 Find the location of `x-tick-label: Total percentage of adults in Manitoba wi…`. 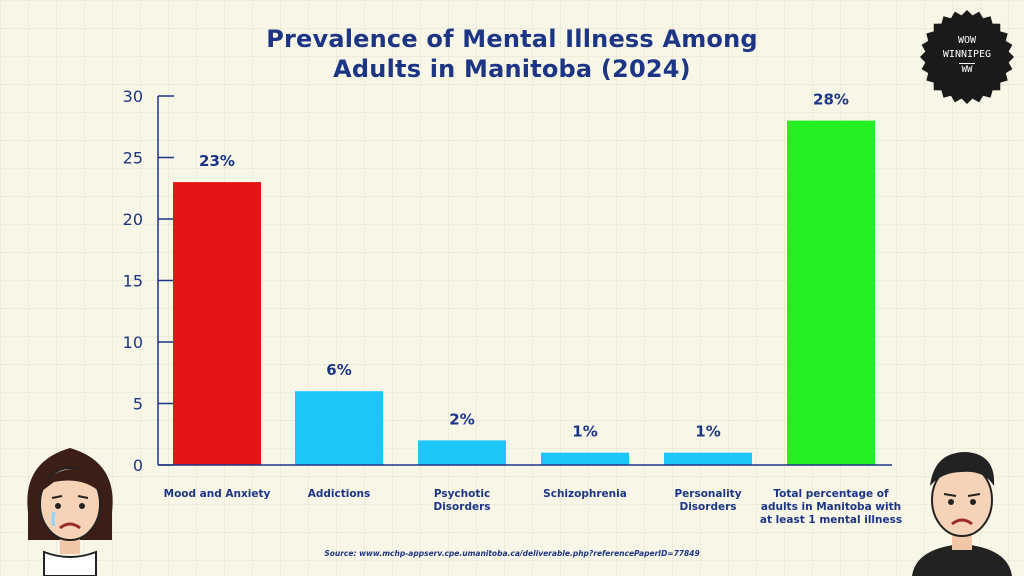

x-tick-label: Total percentage of adults in Manitoba wi… is located at coordinates (831, 507).